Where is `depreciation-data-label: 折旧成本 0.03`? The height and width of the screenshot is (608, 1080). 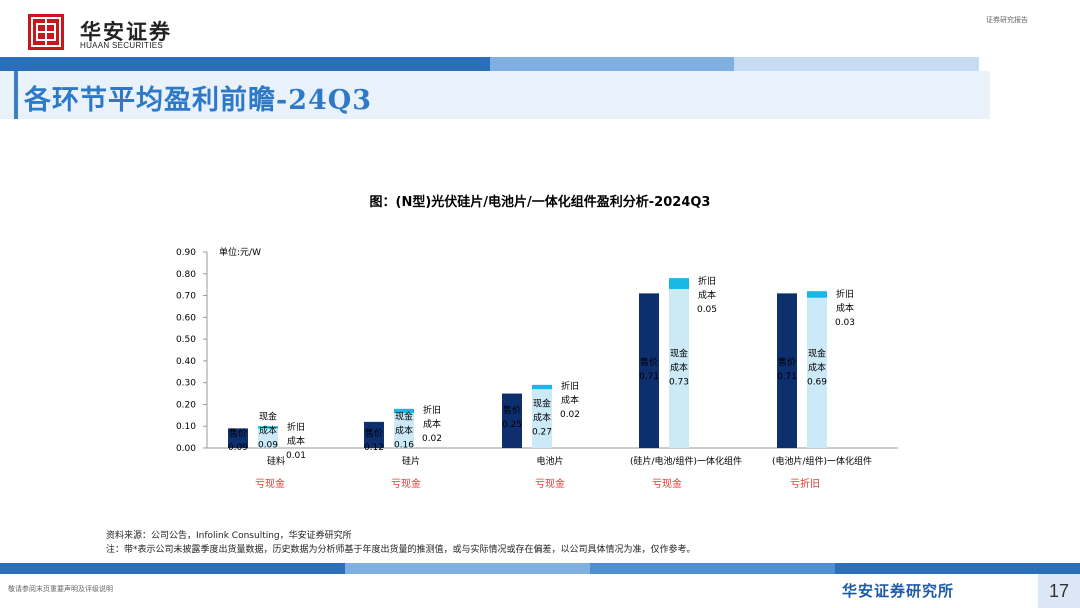 depreciation-data-label: 折旧成本 0.03 is located at coordinates (845, 308).